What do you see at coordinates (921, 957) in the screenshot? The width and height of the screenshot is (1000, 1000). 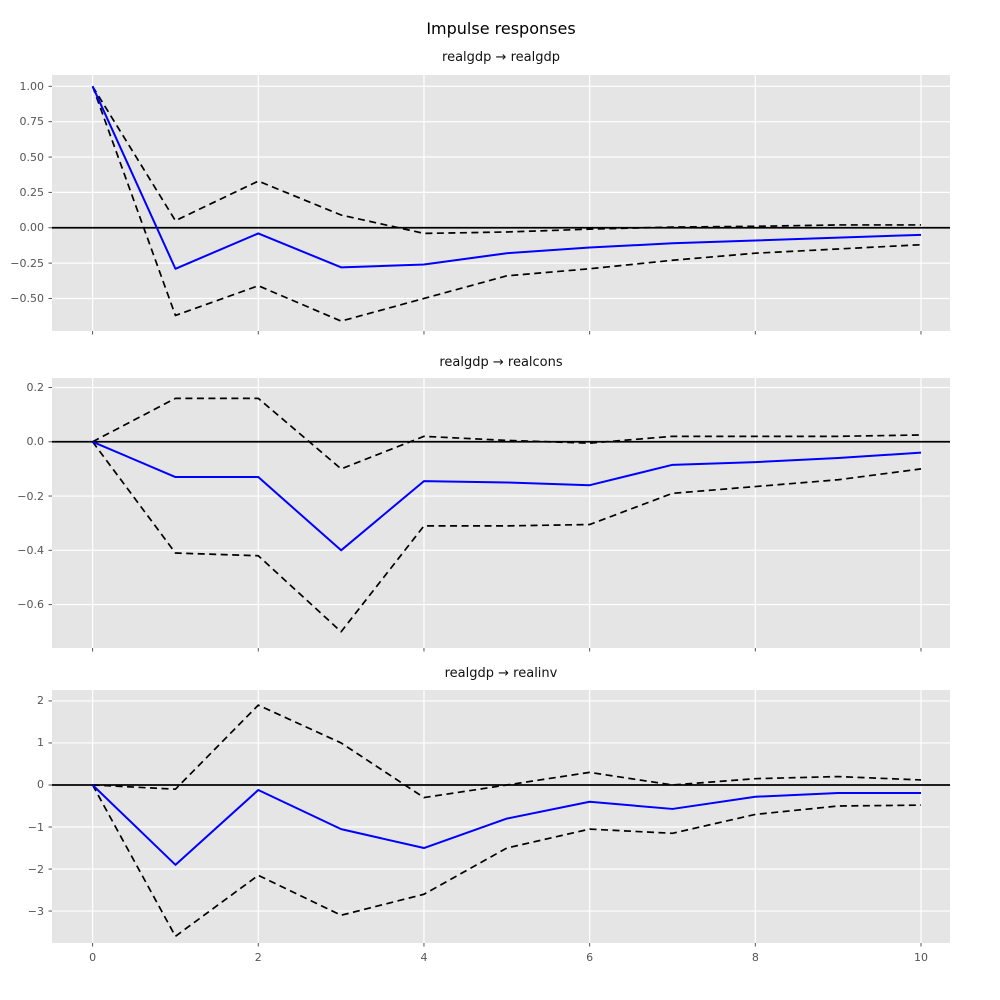 I see `x-tick-label: 10` at bounding box center [921, 957].